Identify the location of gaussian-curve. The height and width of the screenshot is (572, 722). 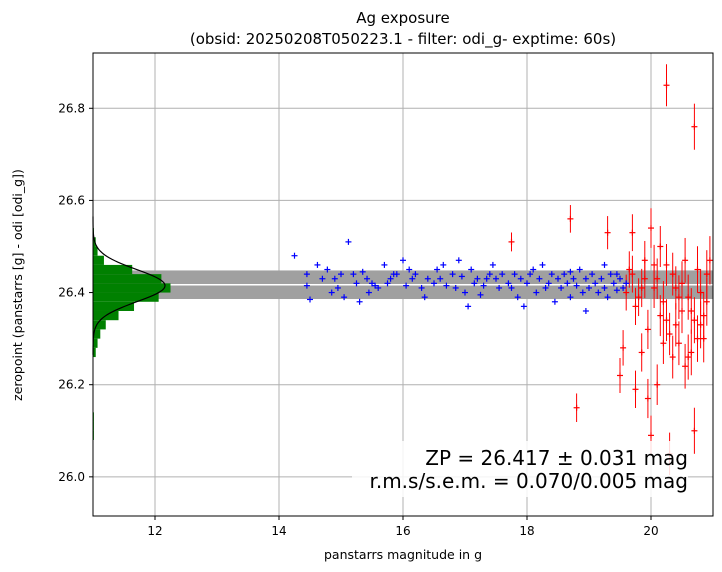
(129, 285).